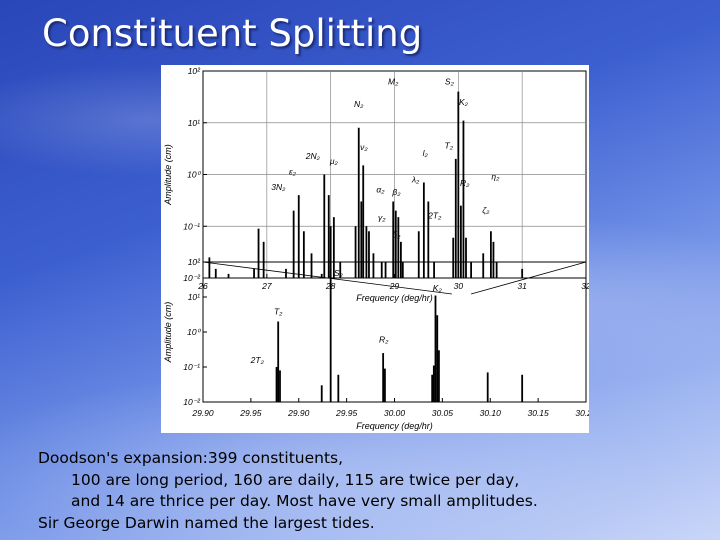 The height and width of the screenshot is (540, 720). I want to click on caption-line-1: Doodson's expansion:399 constituents,, so click(191, 458).